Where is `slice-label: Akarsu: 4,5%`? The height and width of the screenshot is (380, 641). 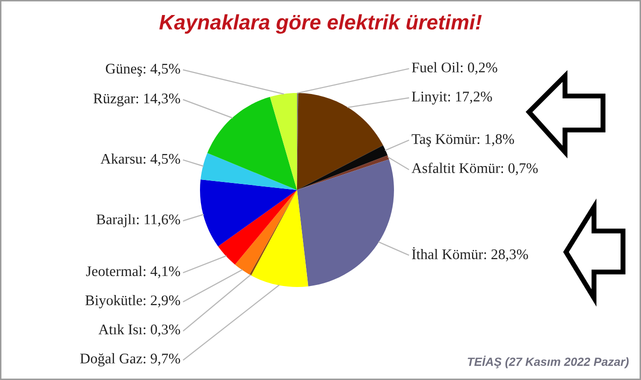 slice-label: Akarsu: 4,5% is located at coordinates (140, 159).